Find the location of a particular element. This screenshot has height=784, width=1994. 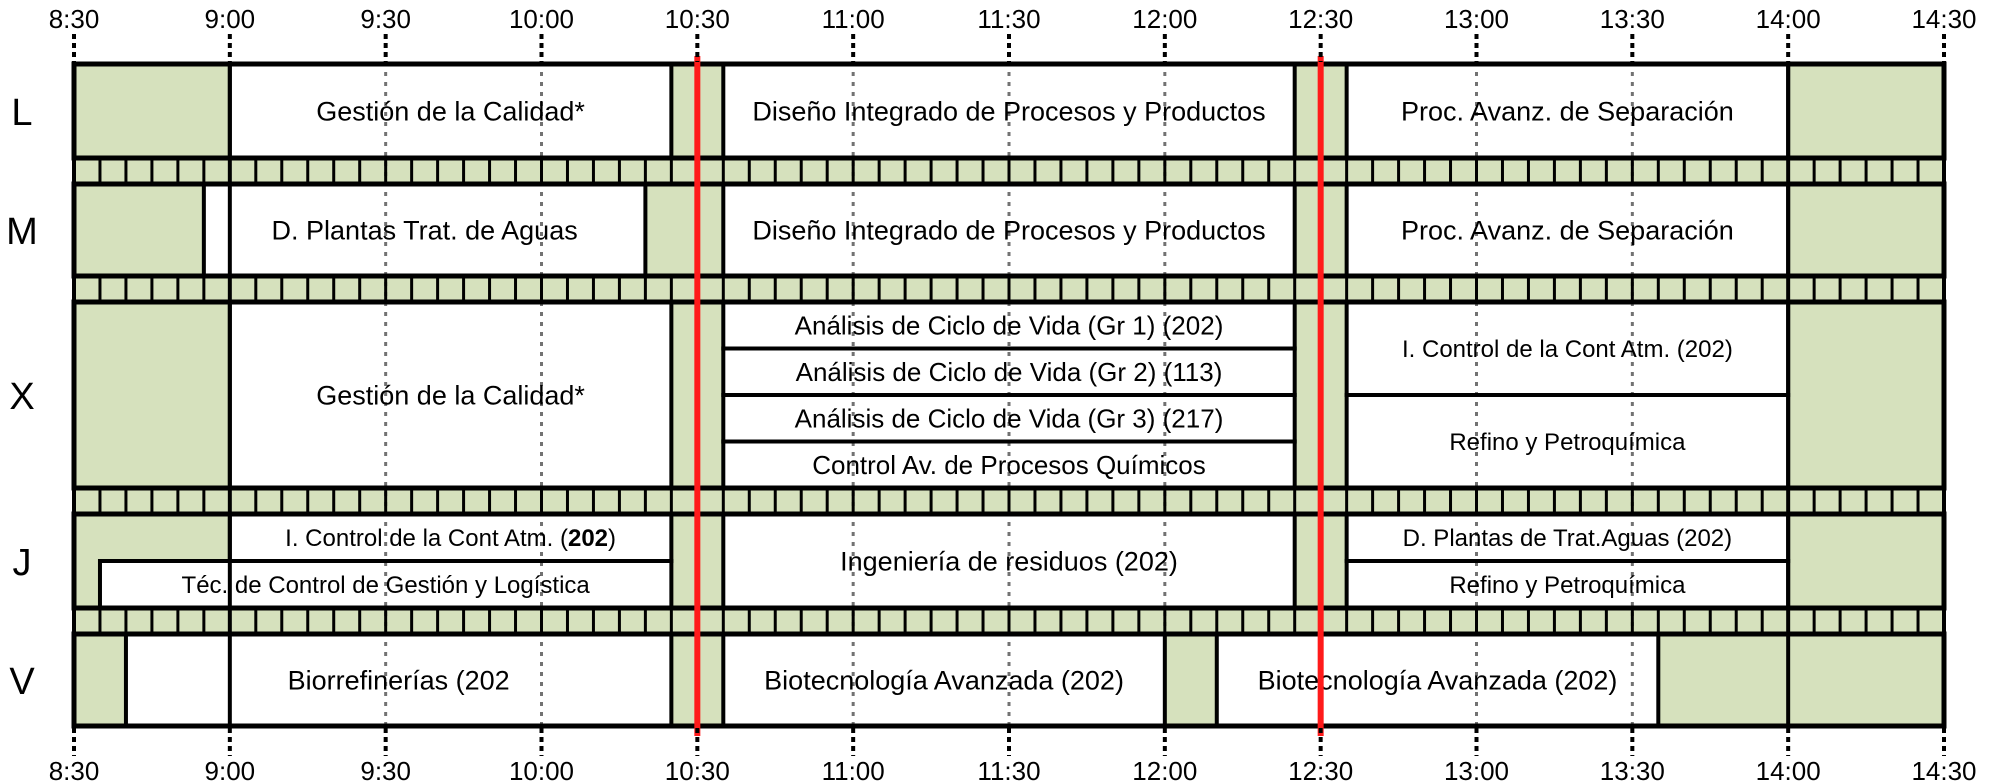

time-label-bottom: 9:30 is located at coordinates (385, 770).